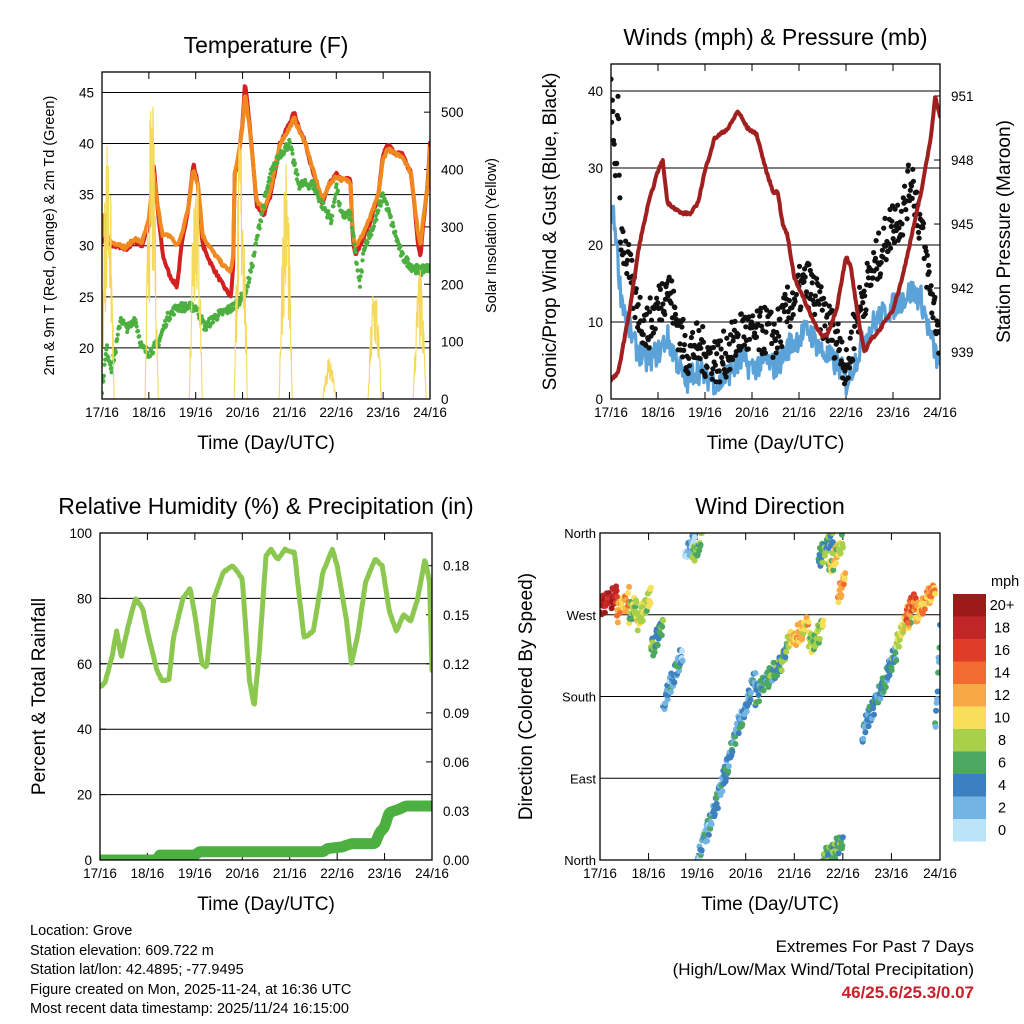  Describe the element at coordinates (579, 697) in the screenshot. I see `wind-direction-y-tick-label: South` at that location.